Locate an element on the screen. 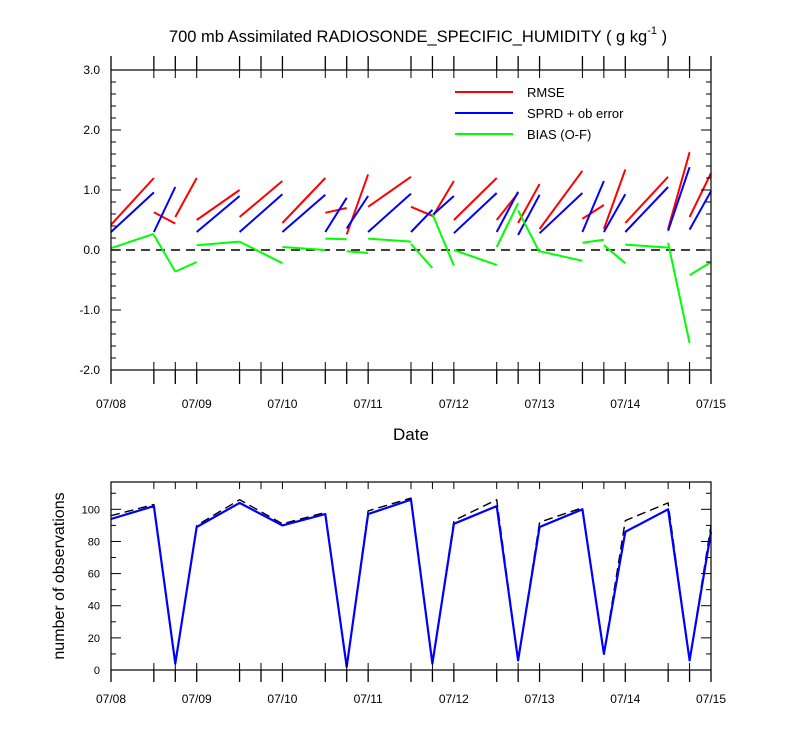  bottom-x-tick-label: 07/09 is located at coordinates (197, 699).